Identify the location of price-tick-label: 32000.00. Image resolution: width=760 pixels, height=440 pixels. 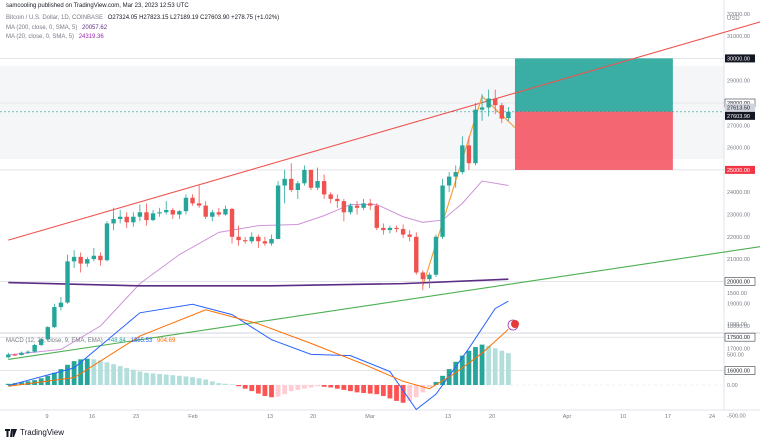
(738, 15).